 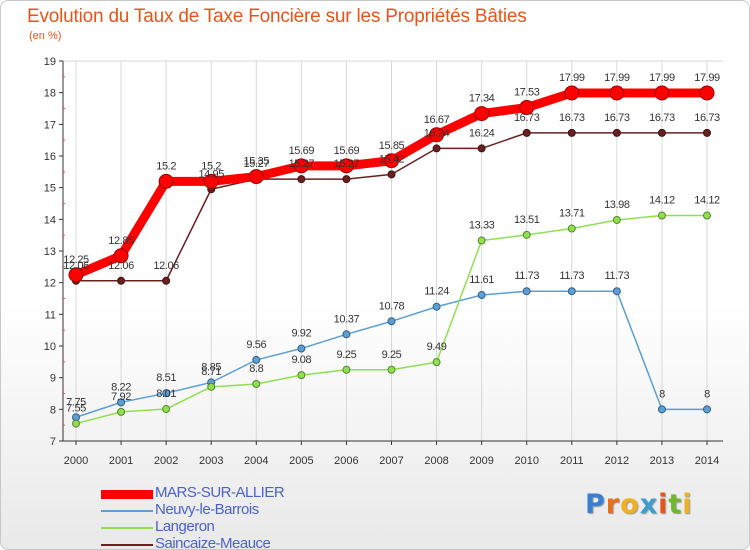 I want to click on data-label: 16.67, so click(x=437, y=120).